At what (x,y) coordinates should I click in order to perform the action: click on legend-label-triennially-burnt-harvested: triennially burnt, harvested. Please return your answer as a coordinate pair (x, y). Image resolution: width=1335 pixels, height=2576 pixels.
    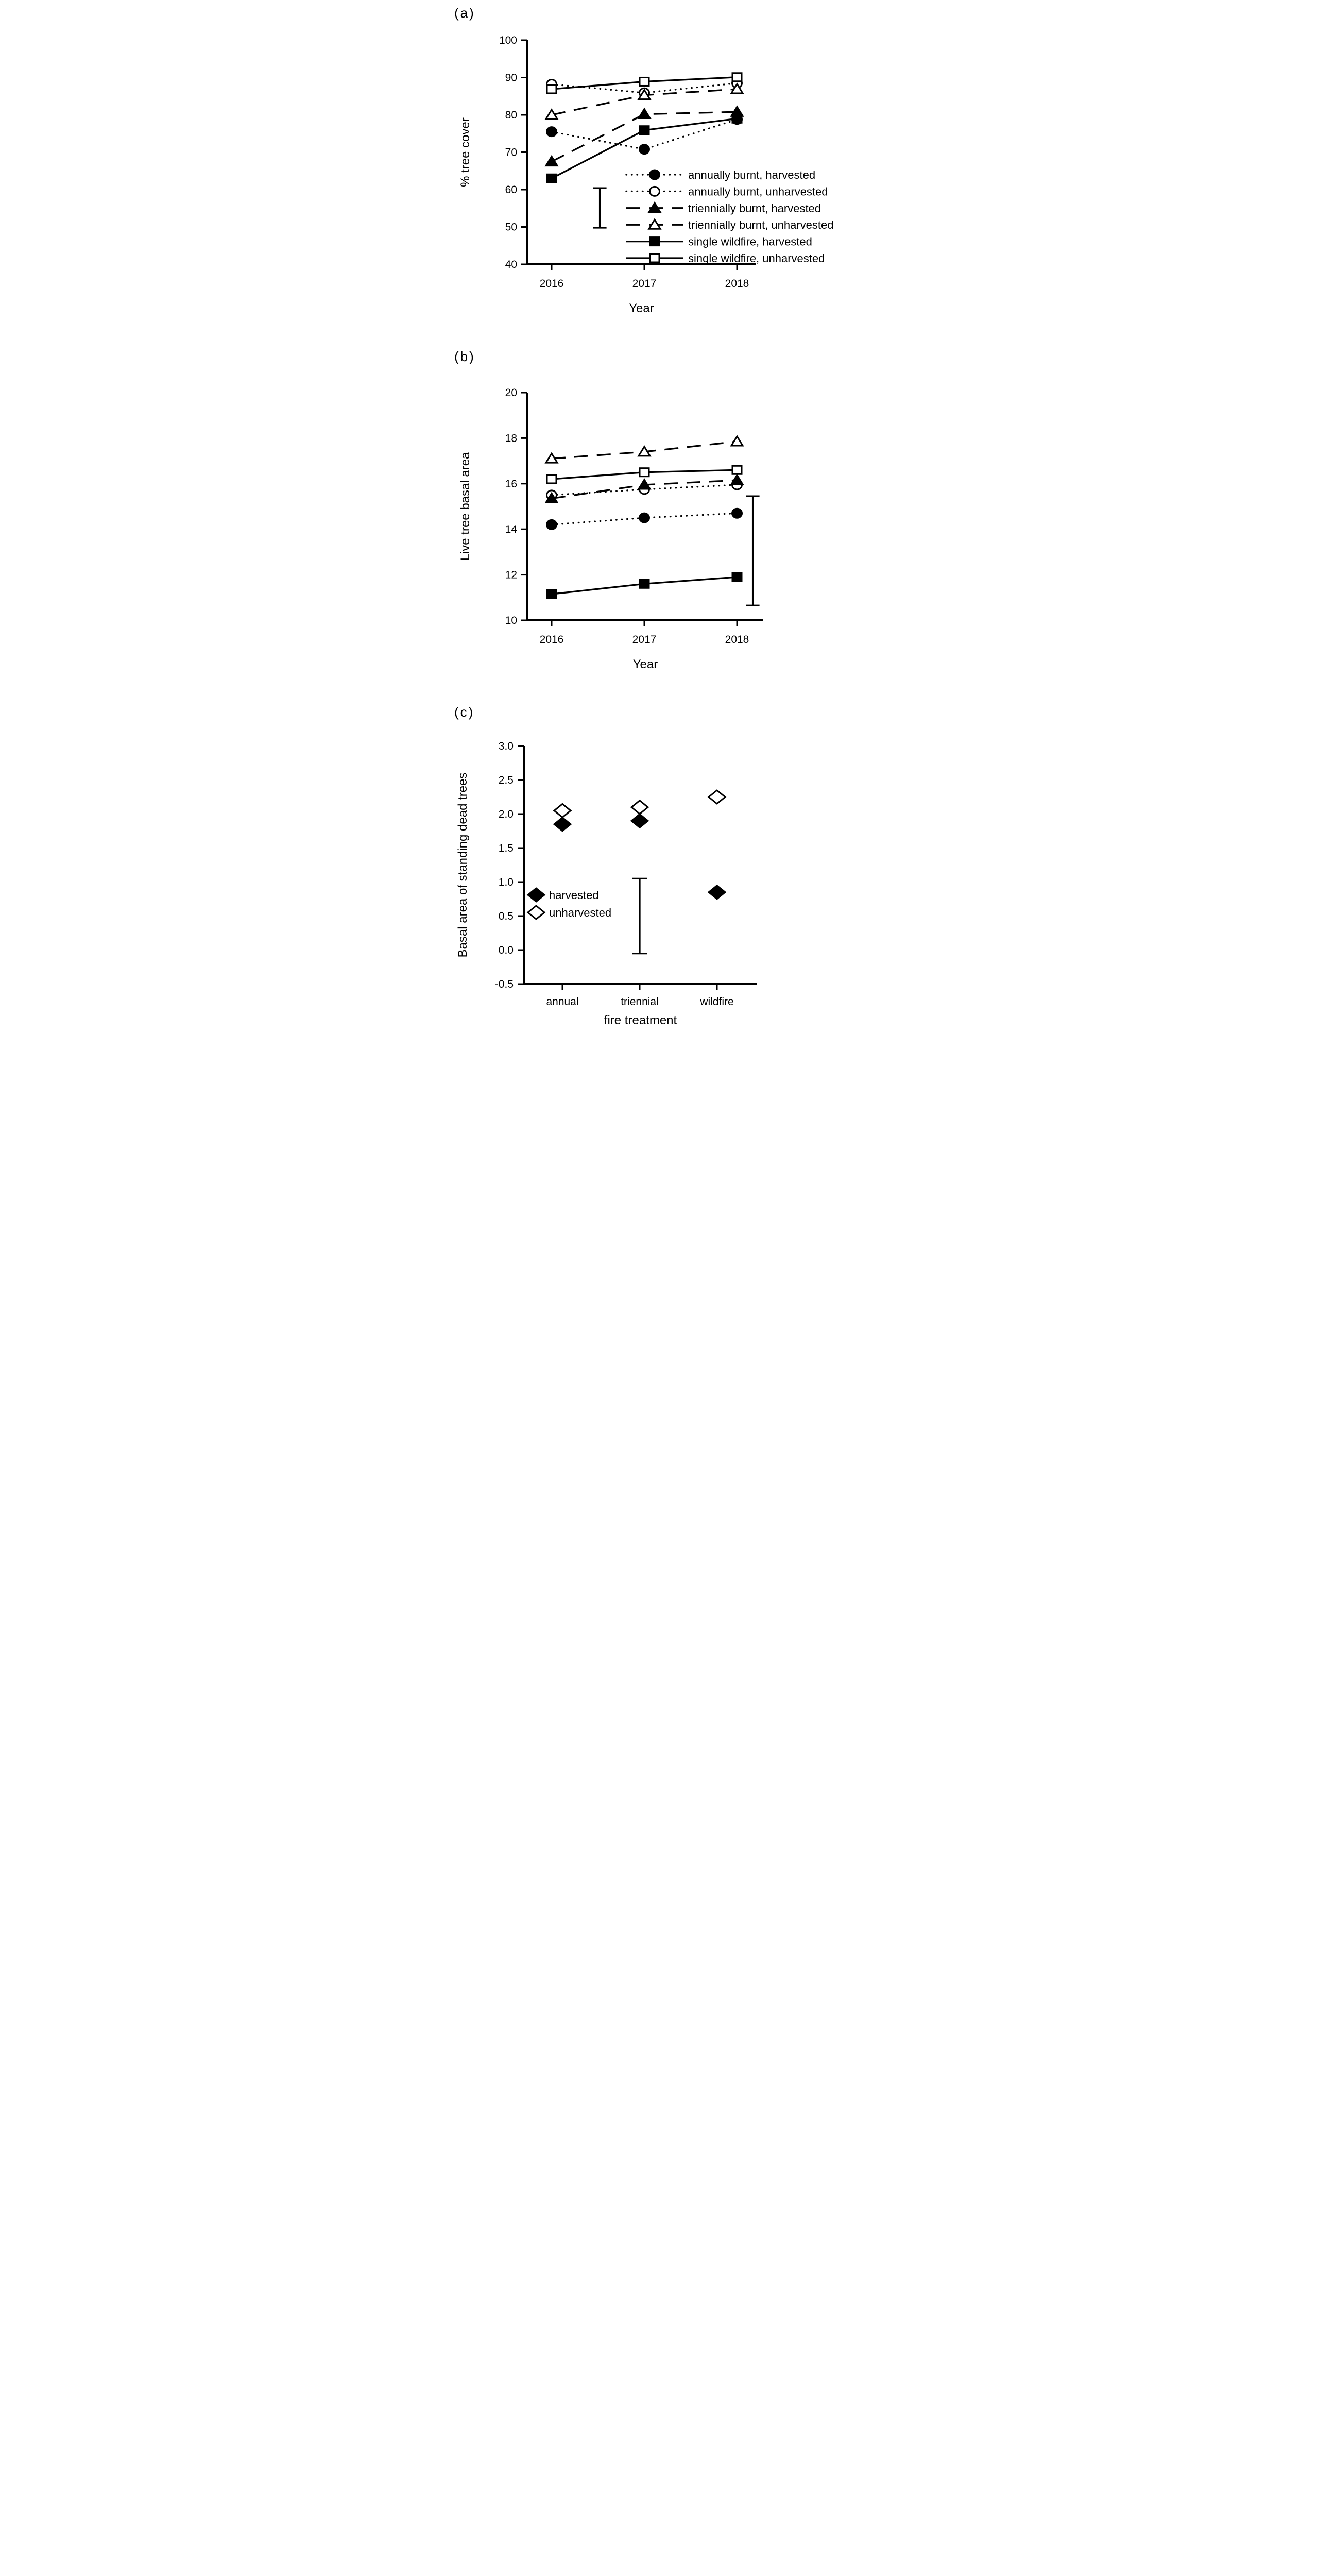
    Looking at the image, I should click on (754, 208).